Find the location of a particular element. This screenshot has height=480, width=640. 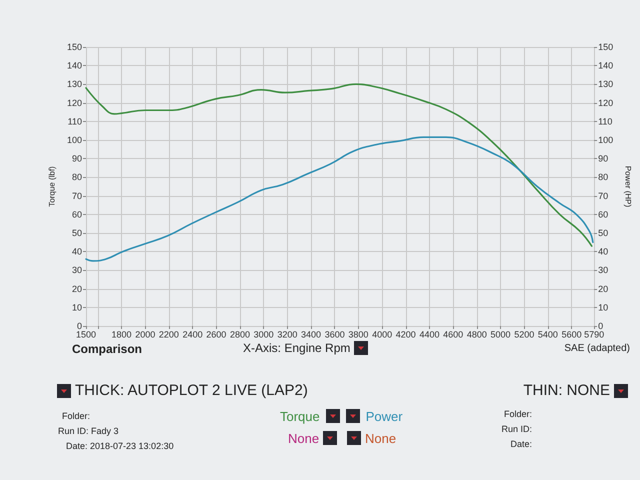

y2-tick-label: 60 is located at coordinates (603, 214).